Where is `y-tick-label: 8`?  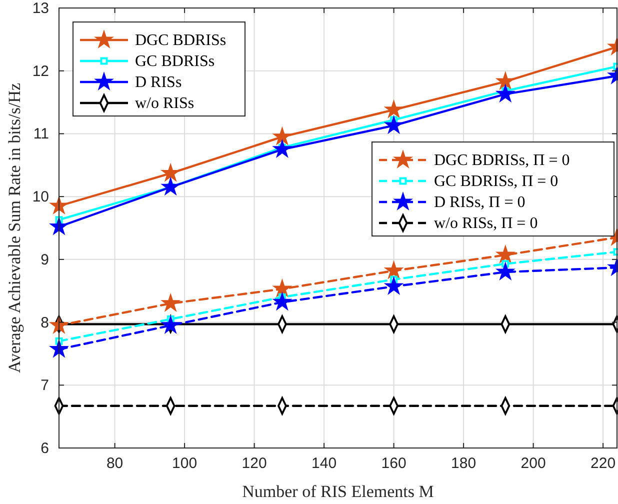
y-tick-label: 8 is located at coordinates (44, 323).